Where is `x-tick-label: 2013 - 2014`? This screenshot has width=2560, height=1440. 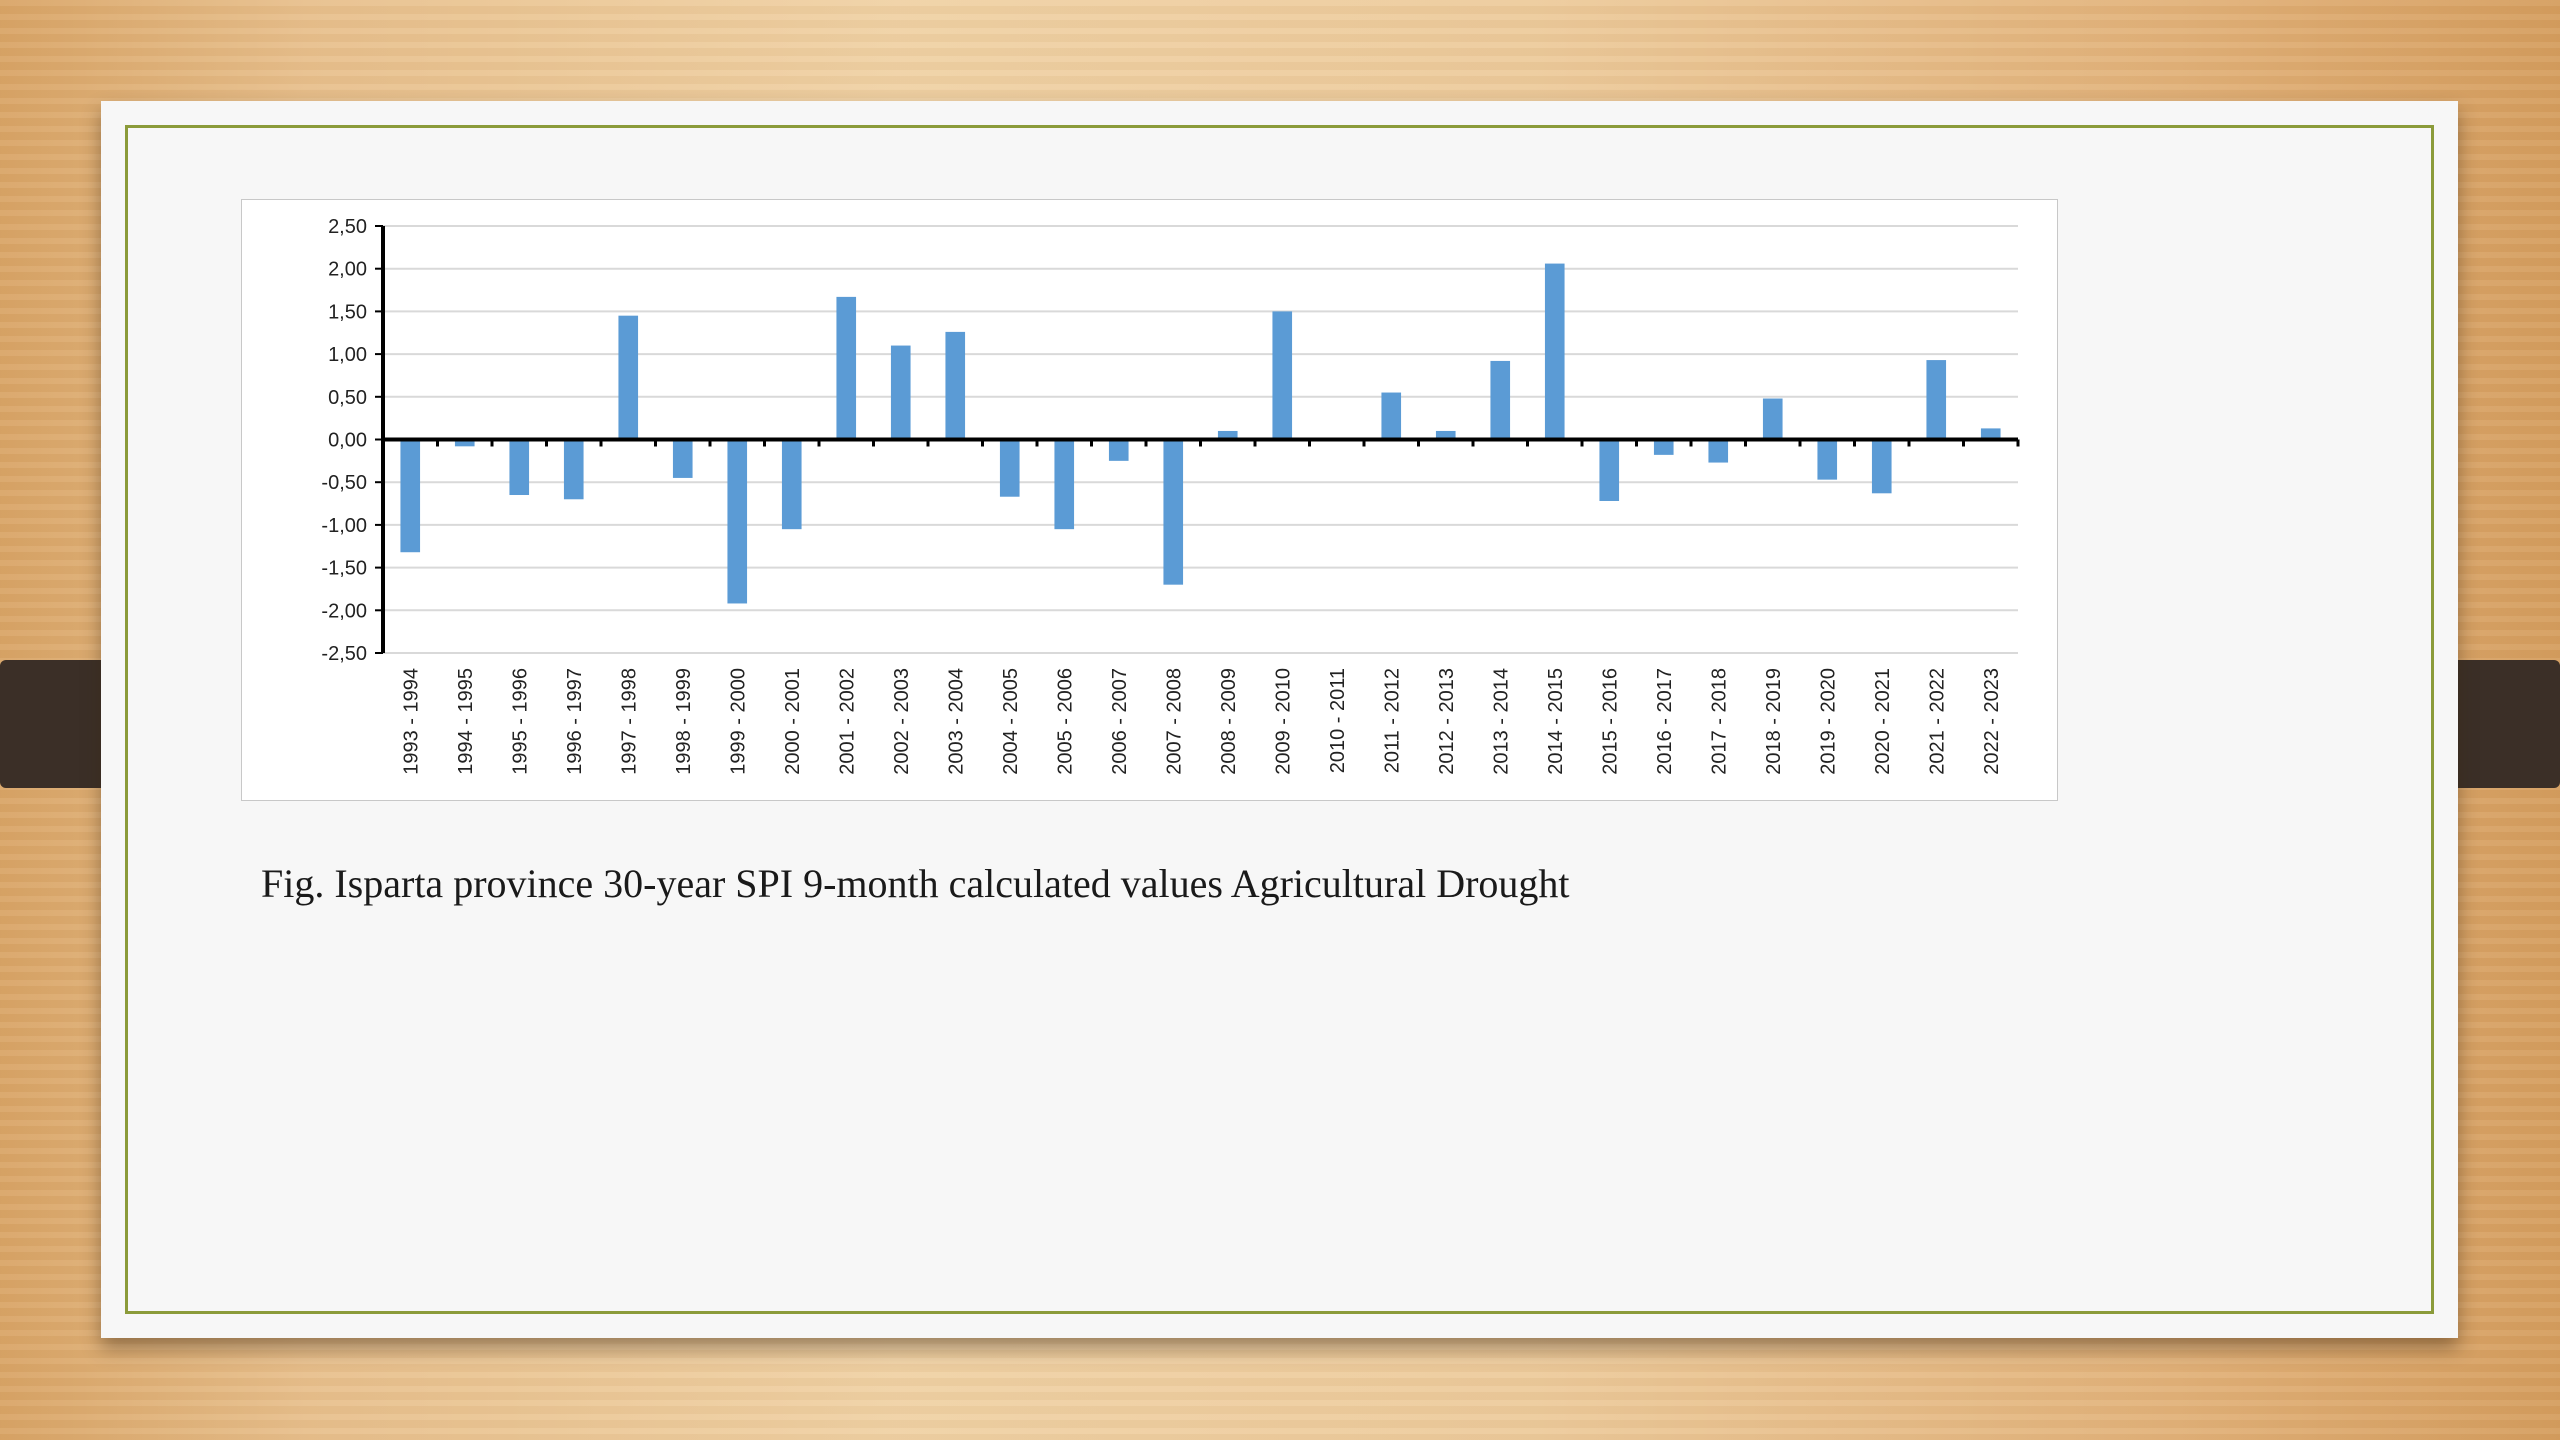
x-tick-label: 2013 - 2014 is located at coordinates (1501, 721).